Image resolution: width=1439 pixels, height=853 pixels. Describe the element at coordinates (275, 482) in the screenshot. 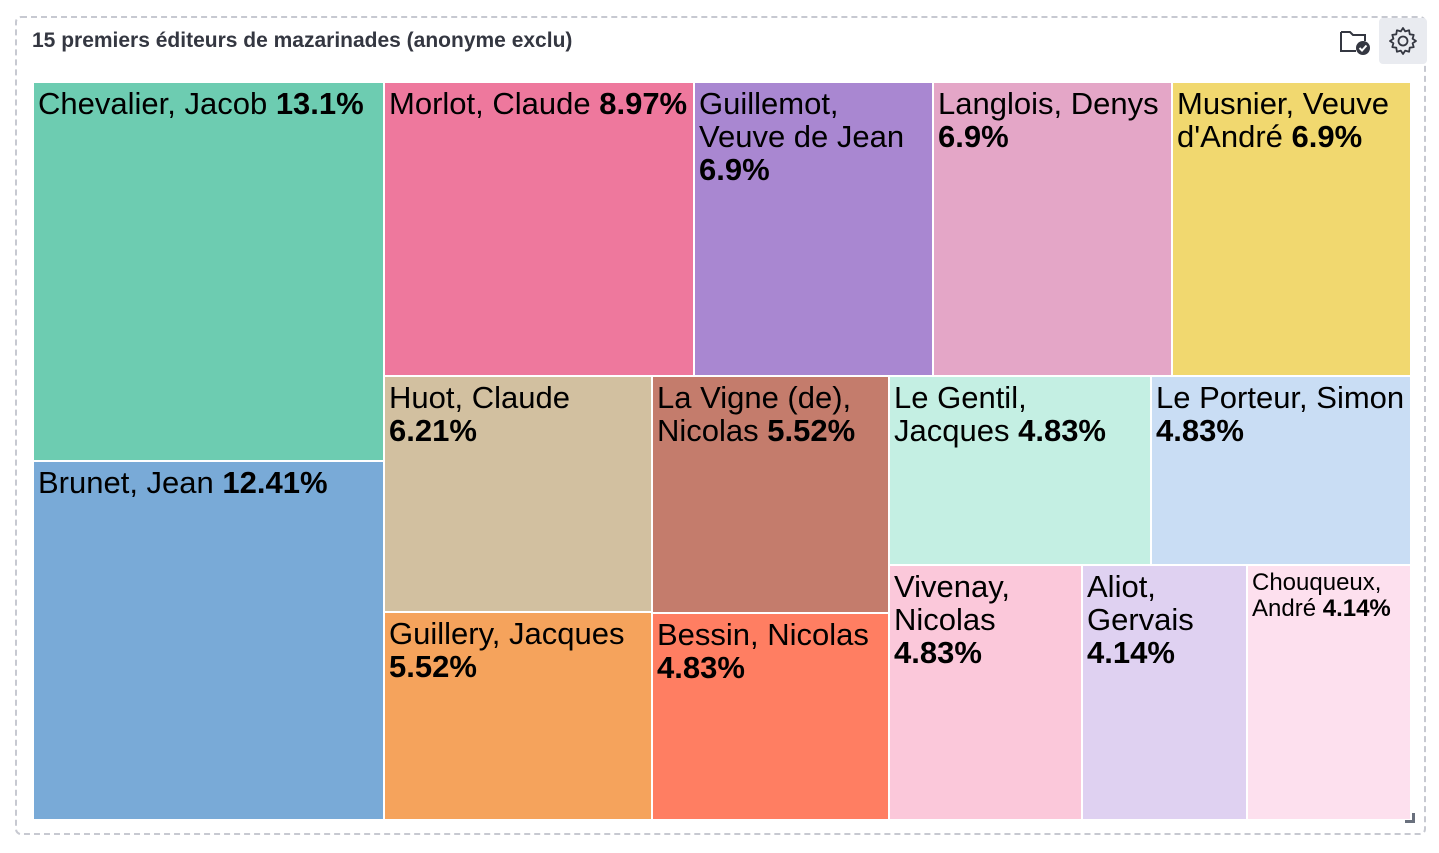

I see `cell-percentage: 12.41%` at that location.